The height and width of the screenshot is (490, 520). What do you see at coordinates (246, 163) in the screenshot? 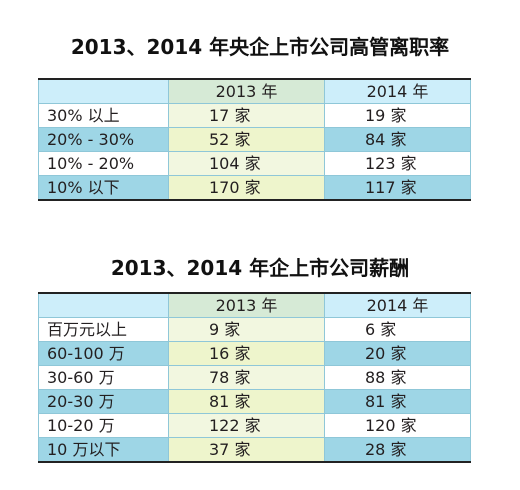
I see `row-value: 104 家` at bounding box center [246, 163].